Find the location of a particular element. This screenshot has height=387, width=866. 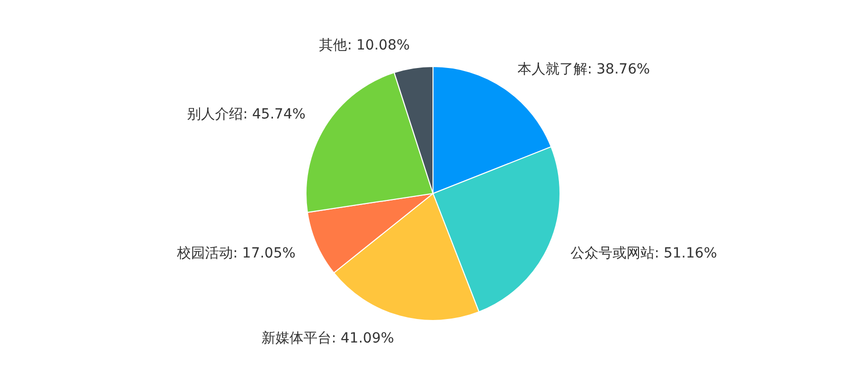

slice-label: 本人就了解: 38.76% is located at coordinates (583, 69).